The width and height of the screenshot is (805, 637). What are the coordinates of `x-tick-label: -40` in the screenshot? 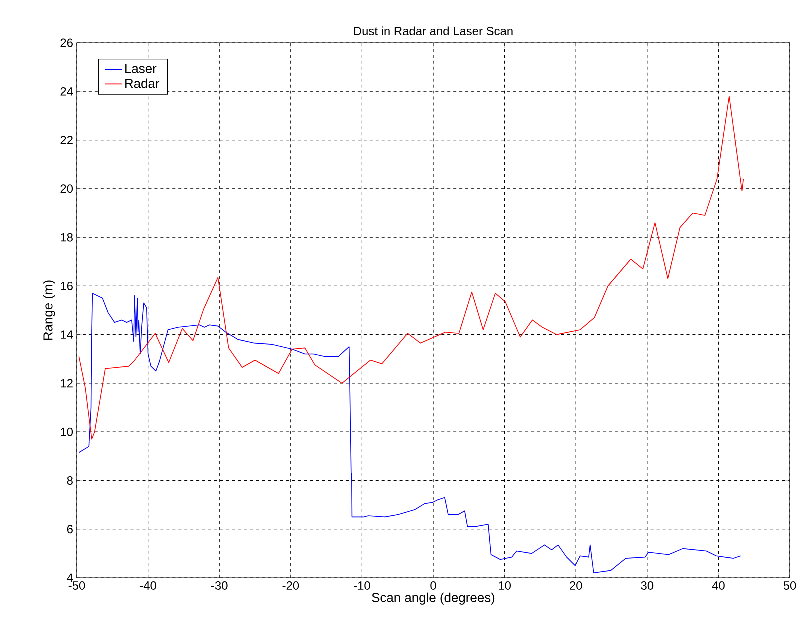 It's located at (148, 586).